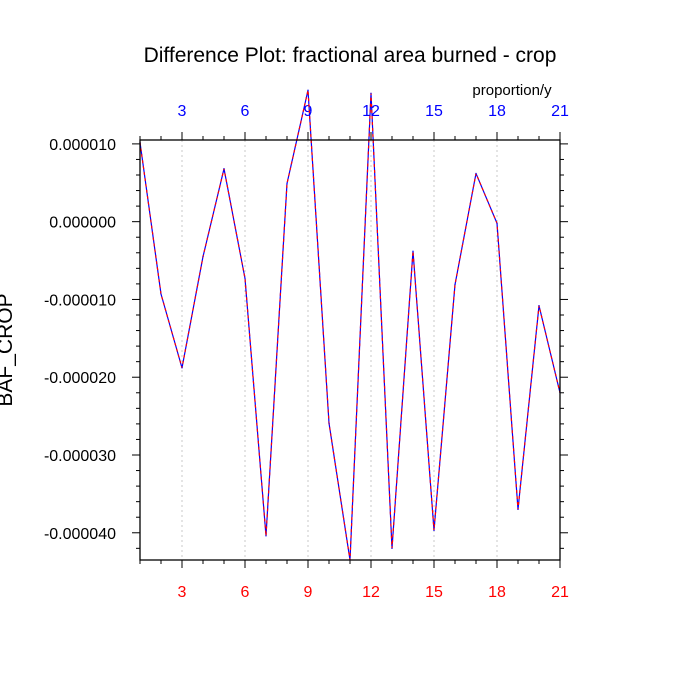 Image resolution: width=700 pixels, height=700 pixels. What do you see at coordinates (82, 145) in the screenshot?
I see `y-tick-label: 0.000010` at bounding box center [82, 145].